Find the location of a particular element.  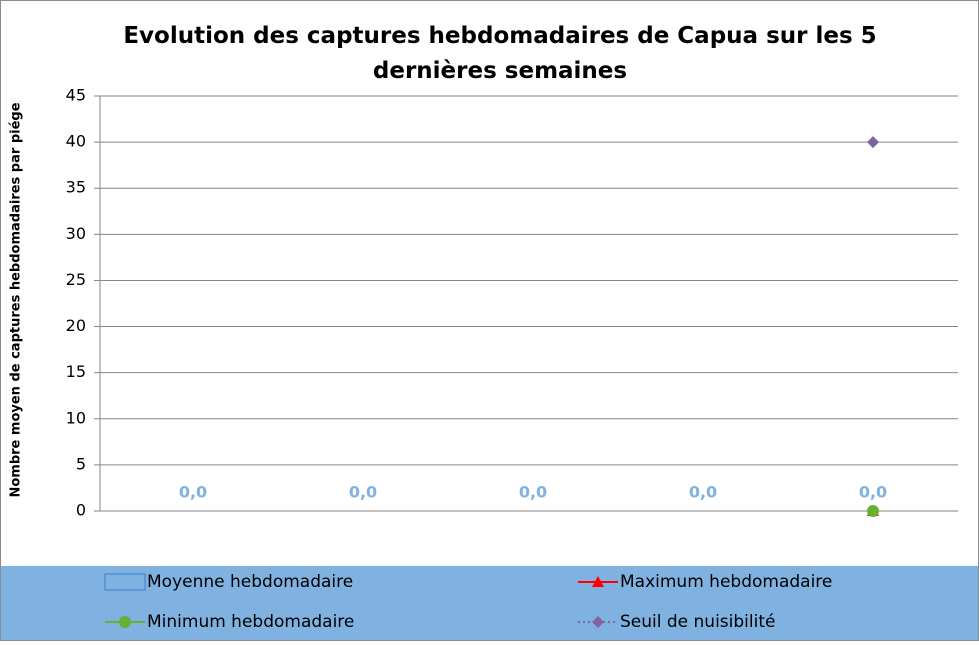

legend-band is located at coordinates (489, 603).